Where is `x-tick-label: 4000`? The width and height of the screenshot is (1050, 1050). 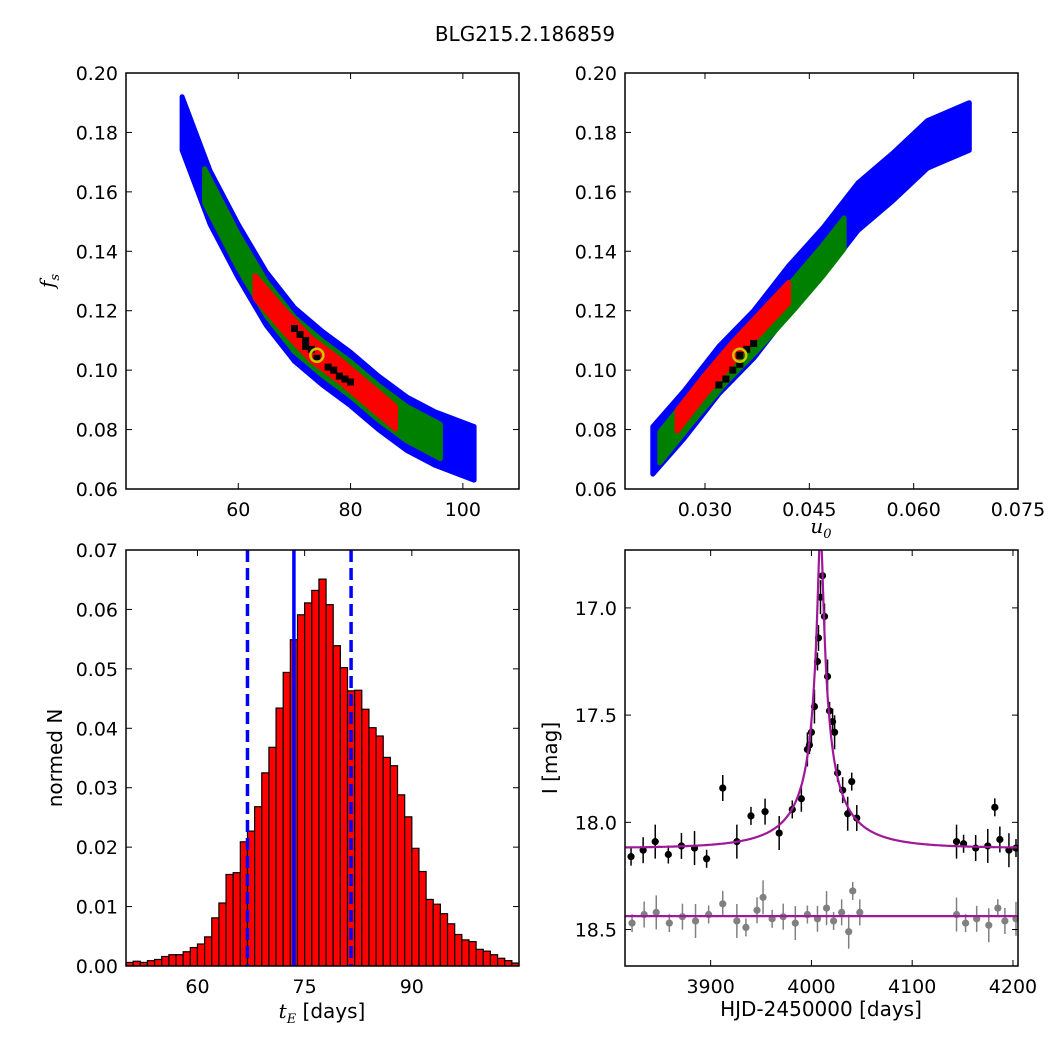
x-tick-label: 4000 is located at coordinates (811, 987).